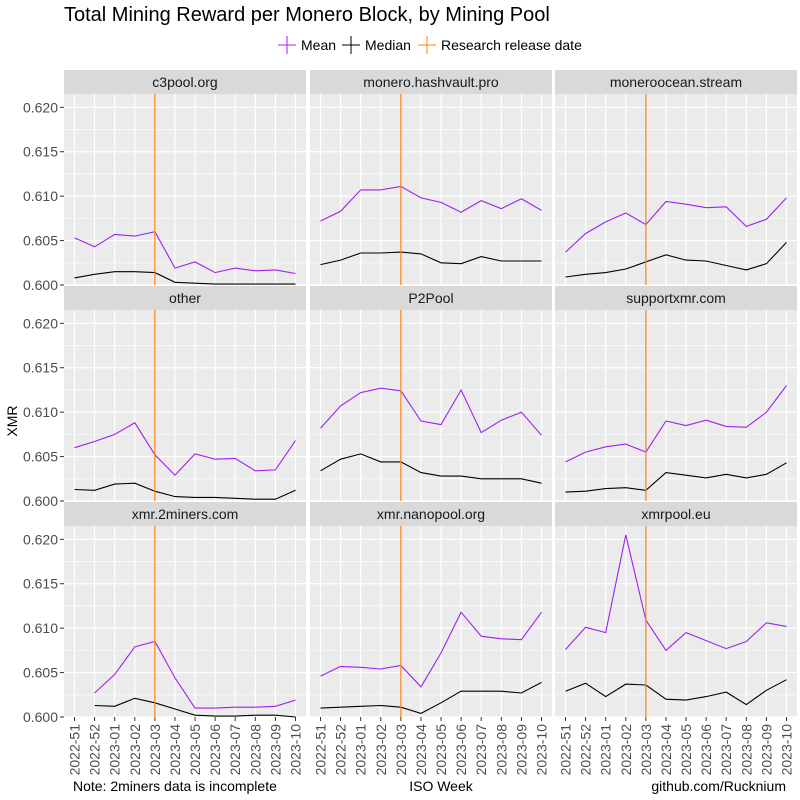 Image resolution: width=800 pixels, height=800 pixels. I want to click on strip-label: c3pool.org, so click(184, 82).